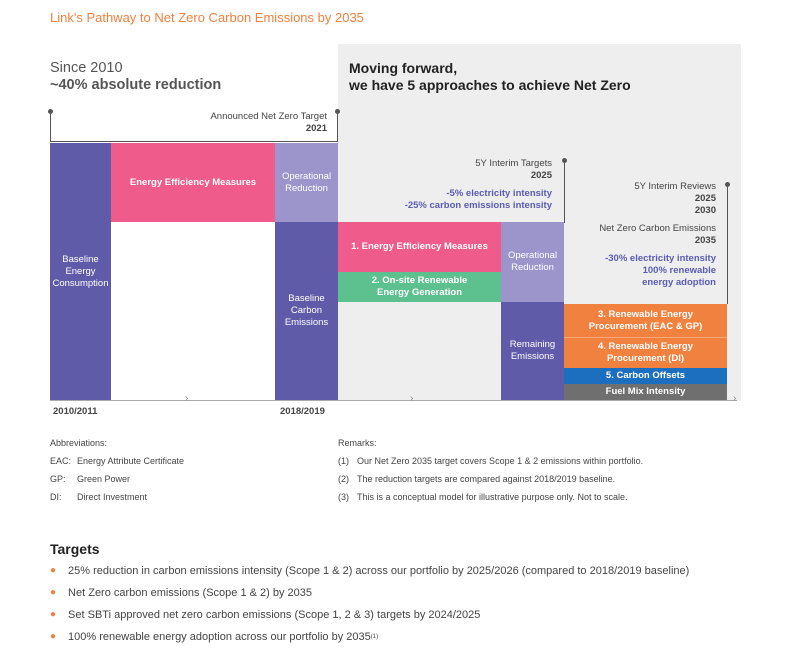 This screenshot has height=651, width=800. What do you see at coordinates (80, 271) in the screenshot?
I see `baseline-energy-block: Baseline Energy Consumption` at bounding box center [80, 271].